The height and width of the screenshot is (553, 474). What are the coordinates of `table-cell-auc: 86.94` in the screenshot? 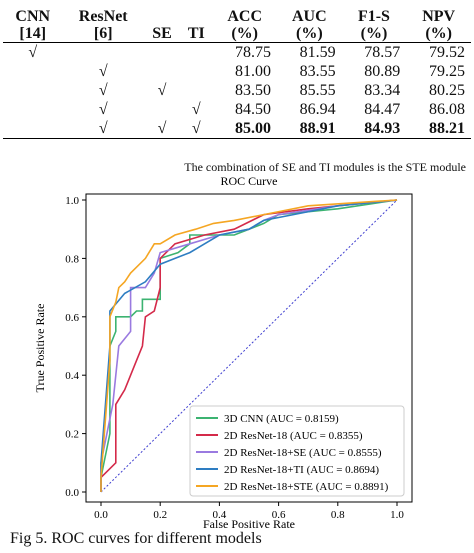 It's located at (317, 109).